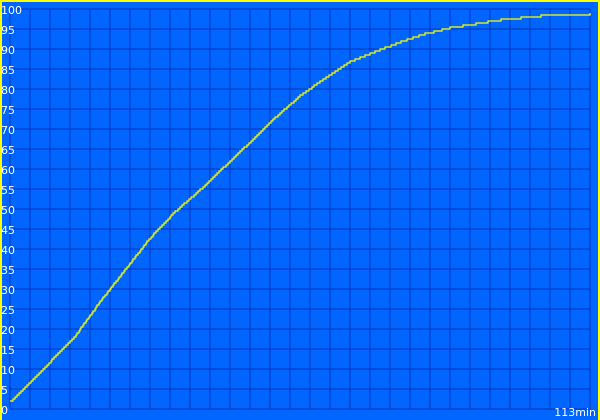 The width and height of the screenshot is (600, 420). I want to click on y-tick-label: 80, so click(8, 90).